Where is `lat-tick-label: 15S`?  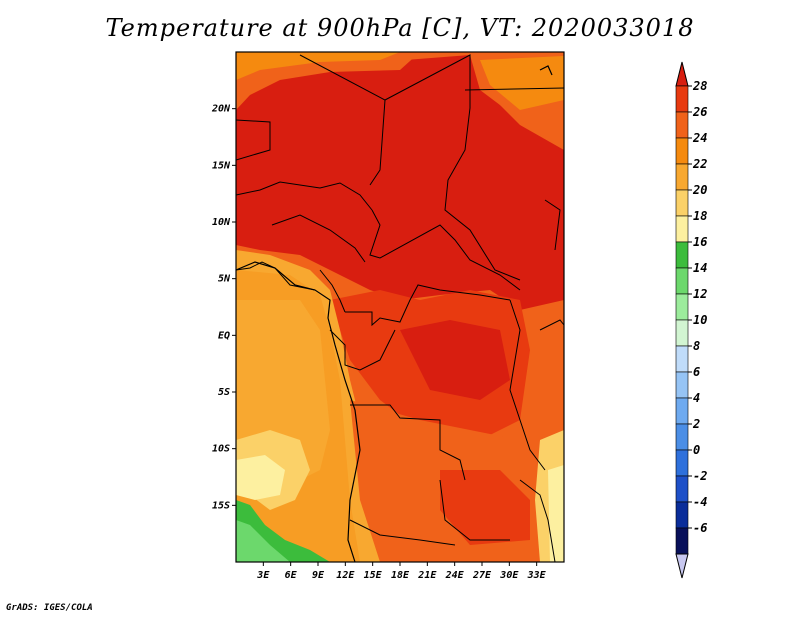 lat-tick-label: 15S is located at coordinates (221, 505).